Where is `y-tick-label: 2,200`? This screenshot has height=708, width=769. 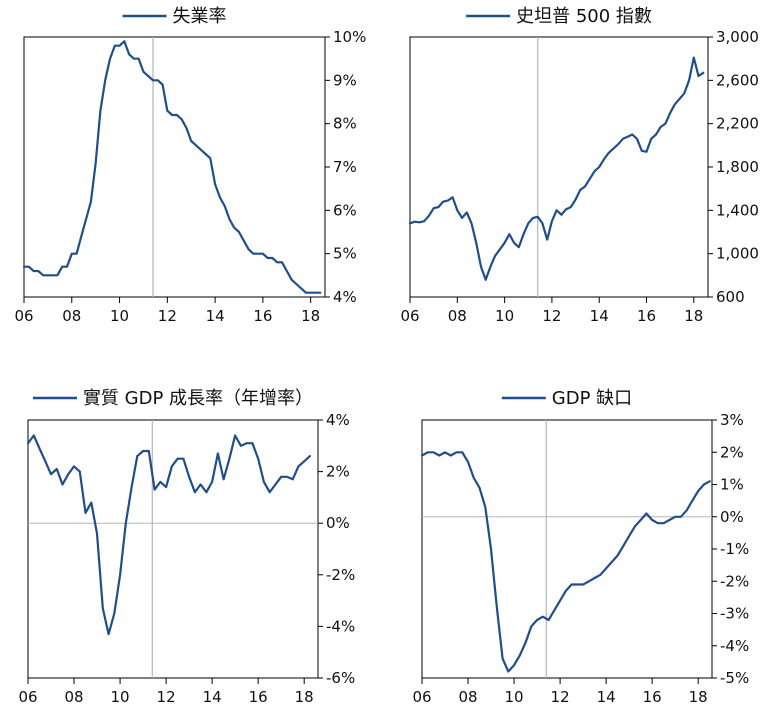 y-tick-label: 2,200 is located at coordinates (737, 124).